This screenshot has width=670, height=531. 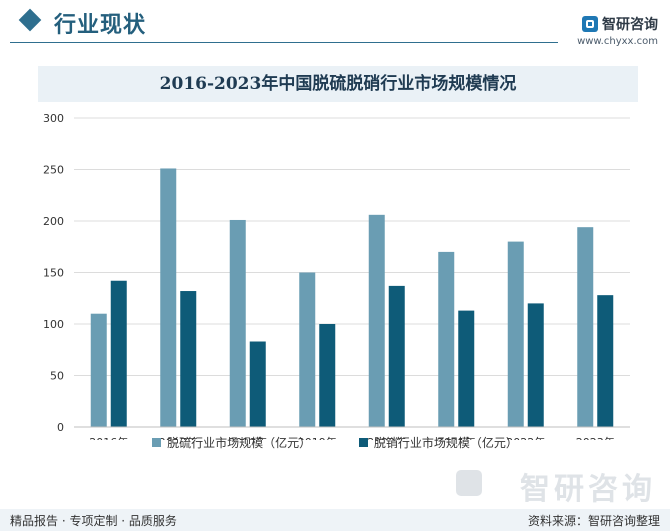 I want to click on x-tick-label: 2018年, so click(x=247, y=437).